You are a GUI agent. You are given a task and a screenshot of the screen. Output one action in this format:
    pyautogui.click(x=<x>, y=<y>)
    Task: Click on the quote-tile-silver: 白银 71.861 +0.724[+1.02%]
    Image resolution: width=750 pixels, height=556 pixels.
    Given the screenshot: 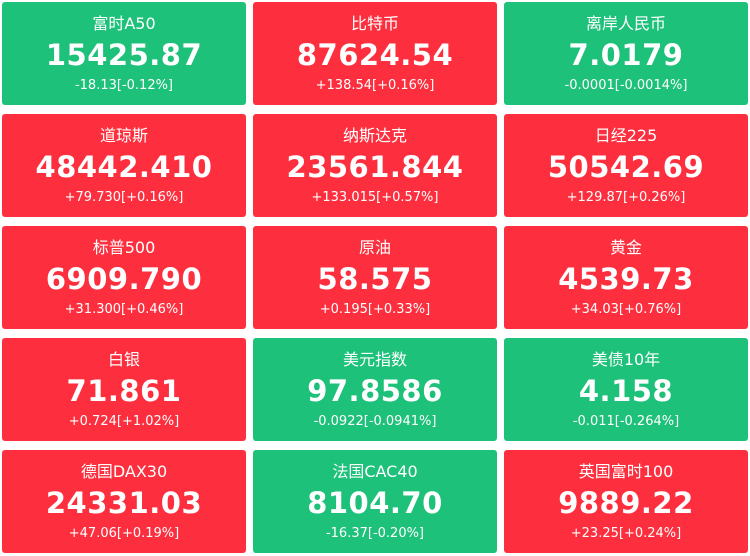 What is the action you would take?
    pyautogui.click(x=124, y=389)
    